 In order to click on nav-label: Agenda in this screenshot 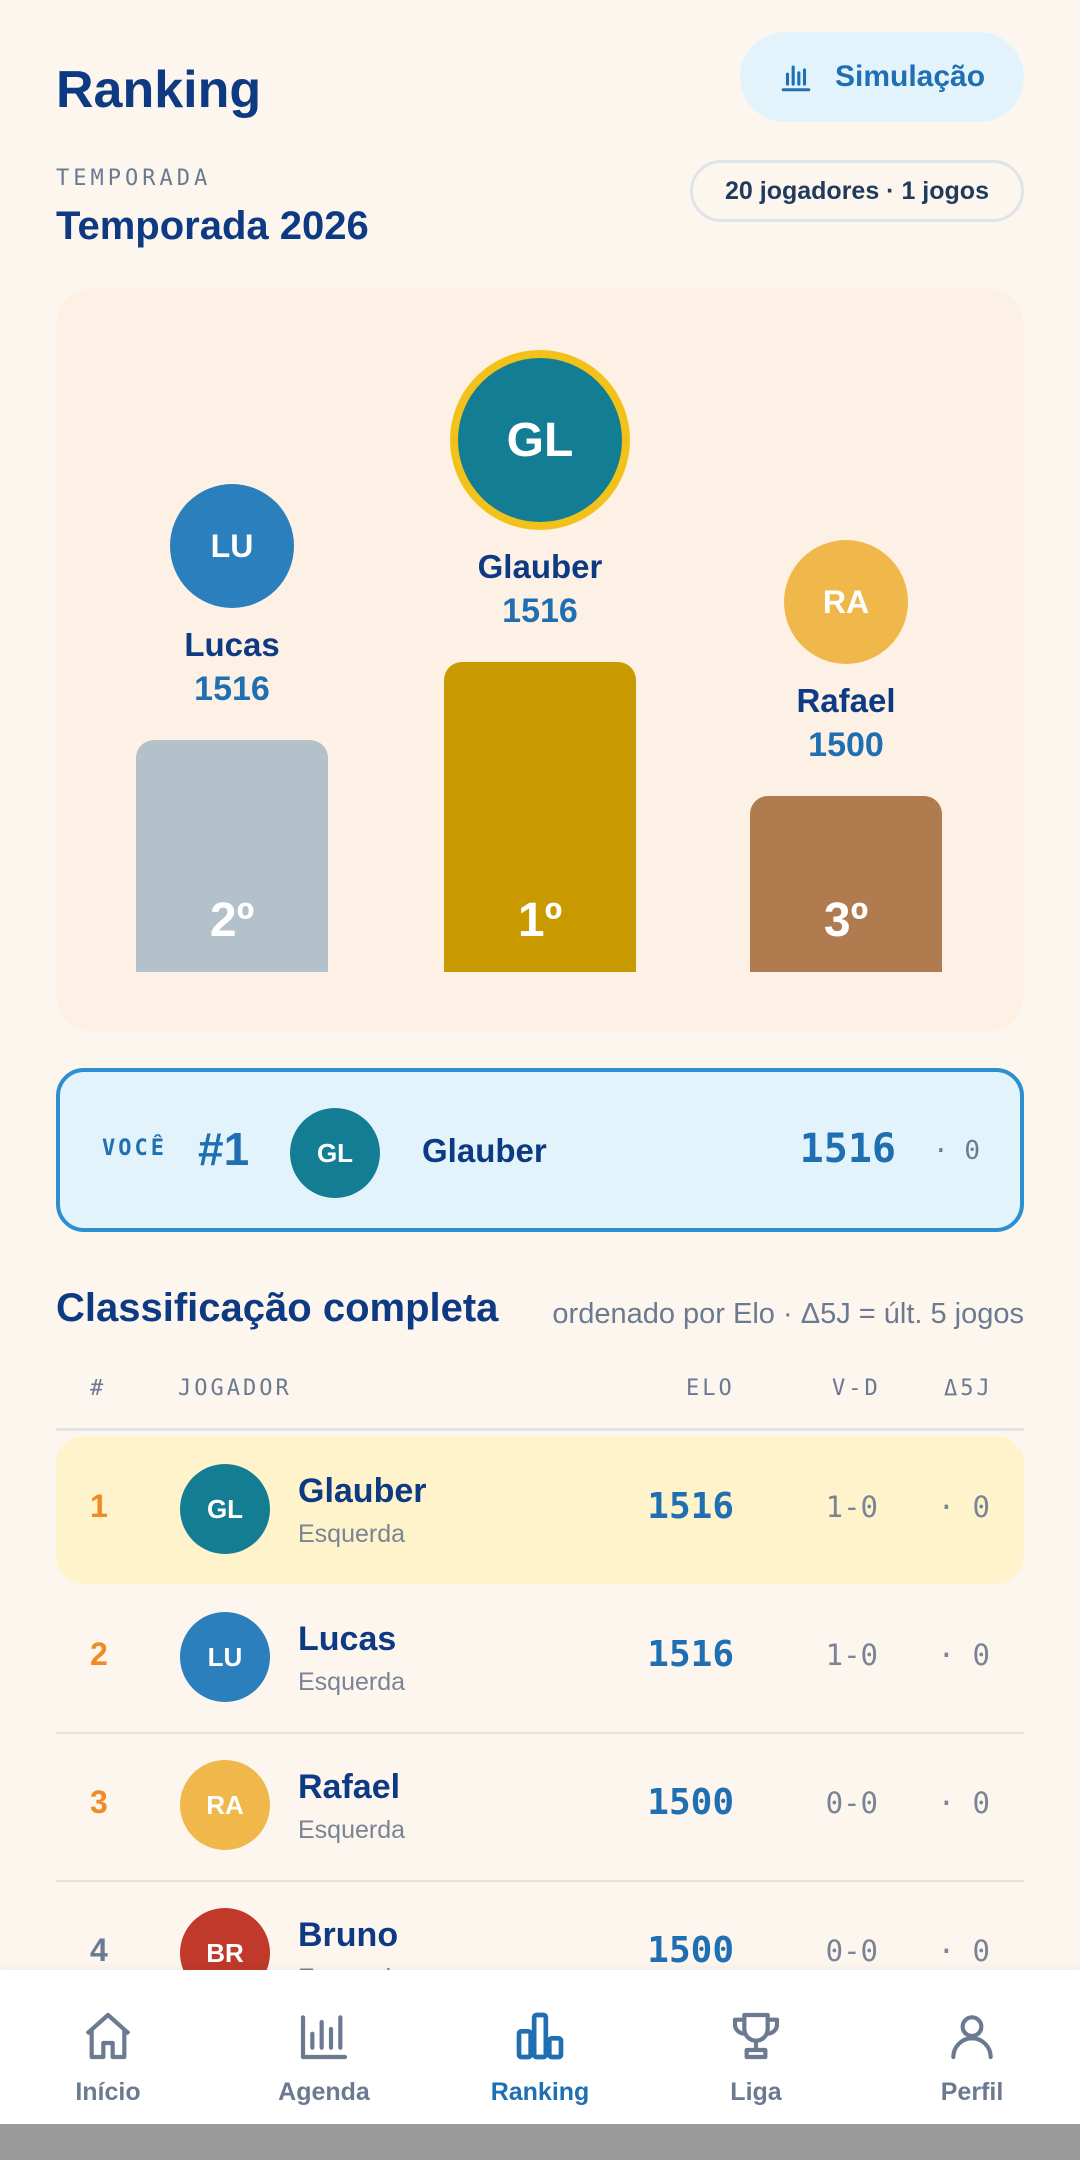, I will do `click(324, 2092)`.